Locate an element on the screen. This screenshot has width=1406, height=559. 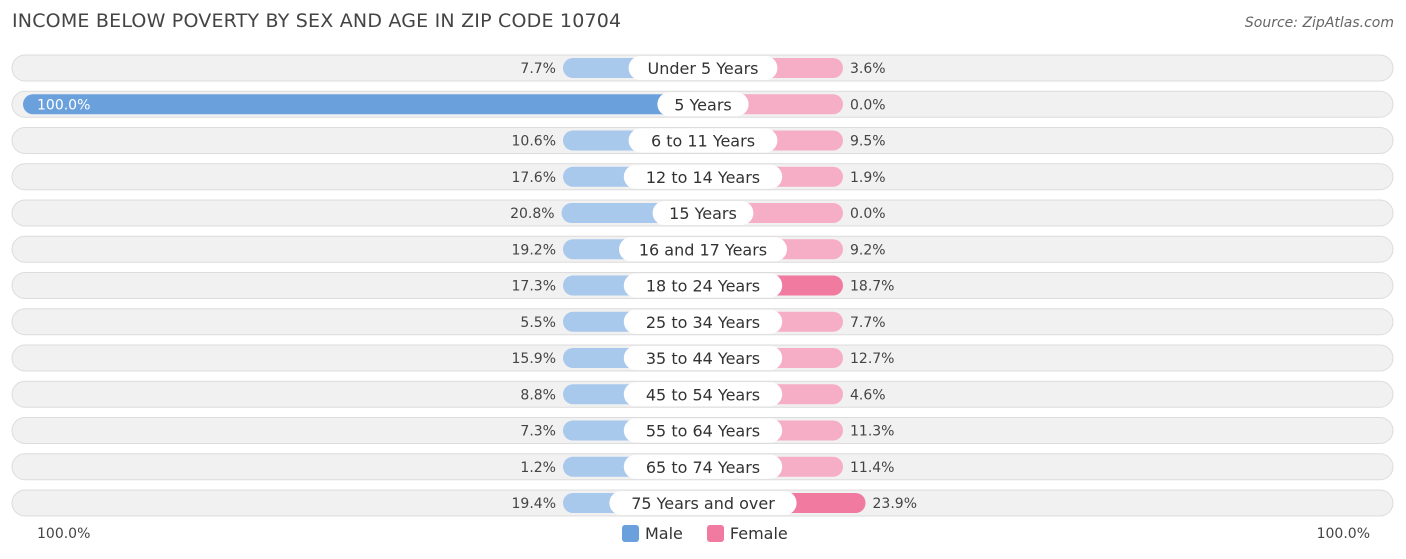
legend-label-male: Male is located at coordinates (664, 533).